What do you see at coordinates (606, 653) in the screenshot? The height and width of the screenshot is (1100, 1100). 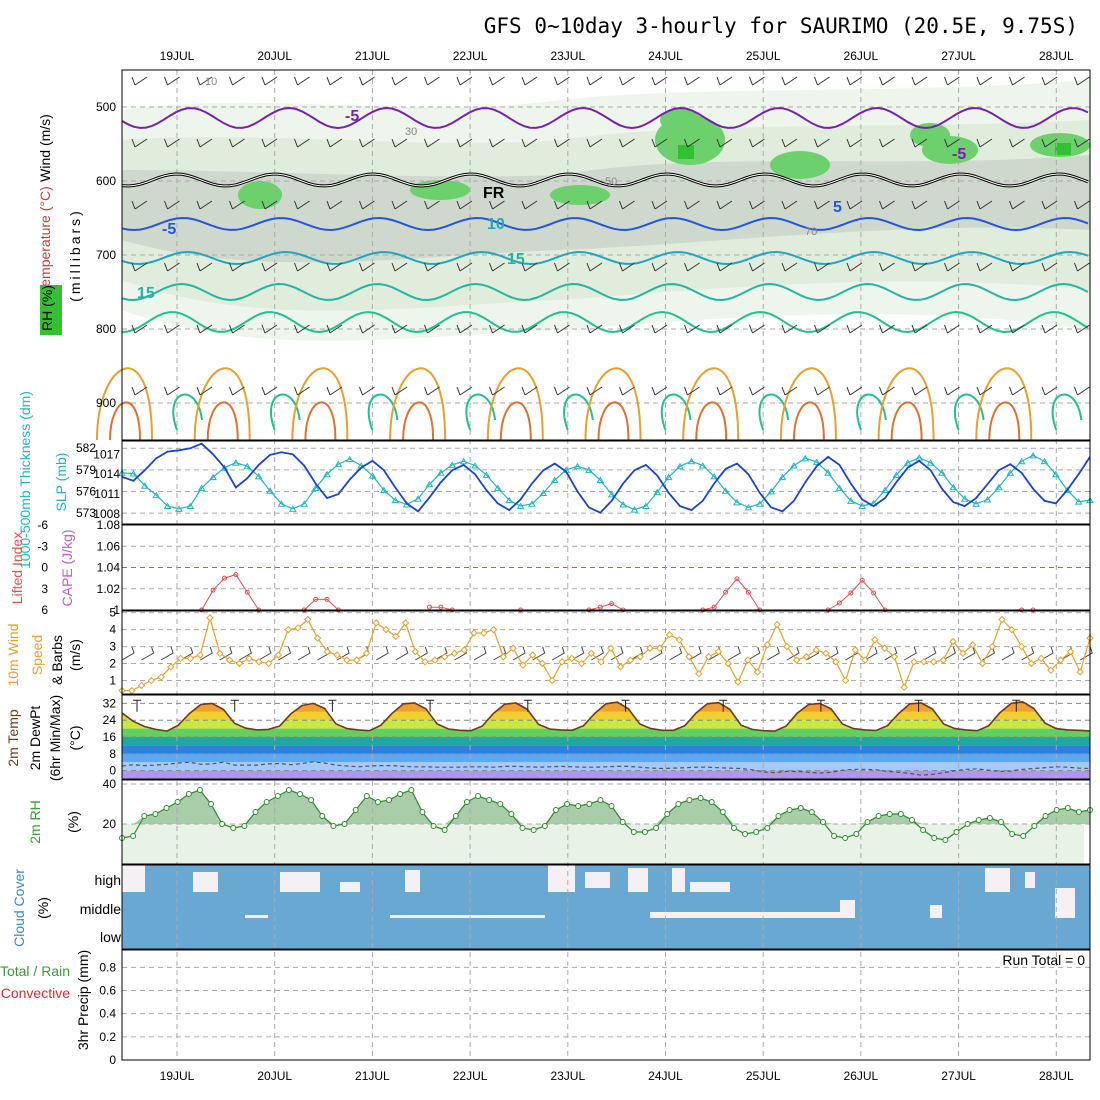 I see `wind-speed-line` at bounding box center [606, 653].